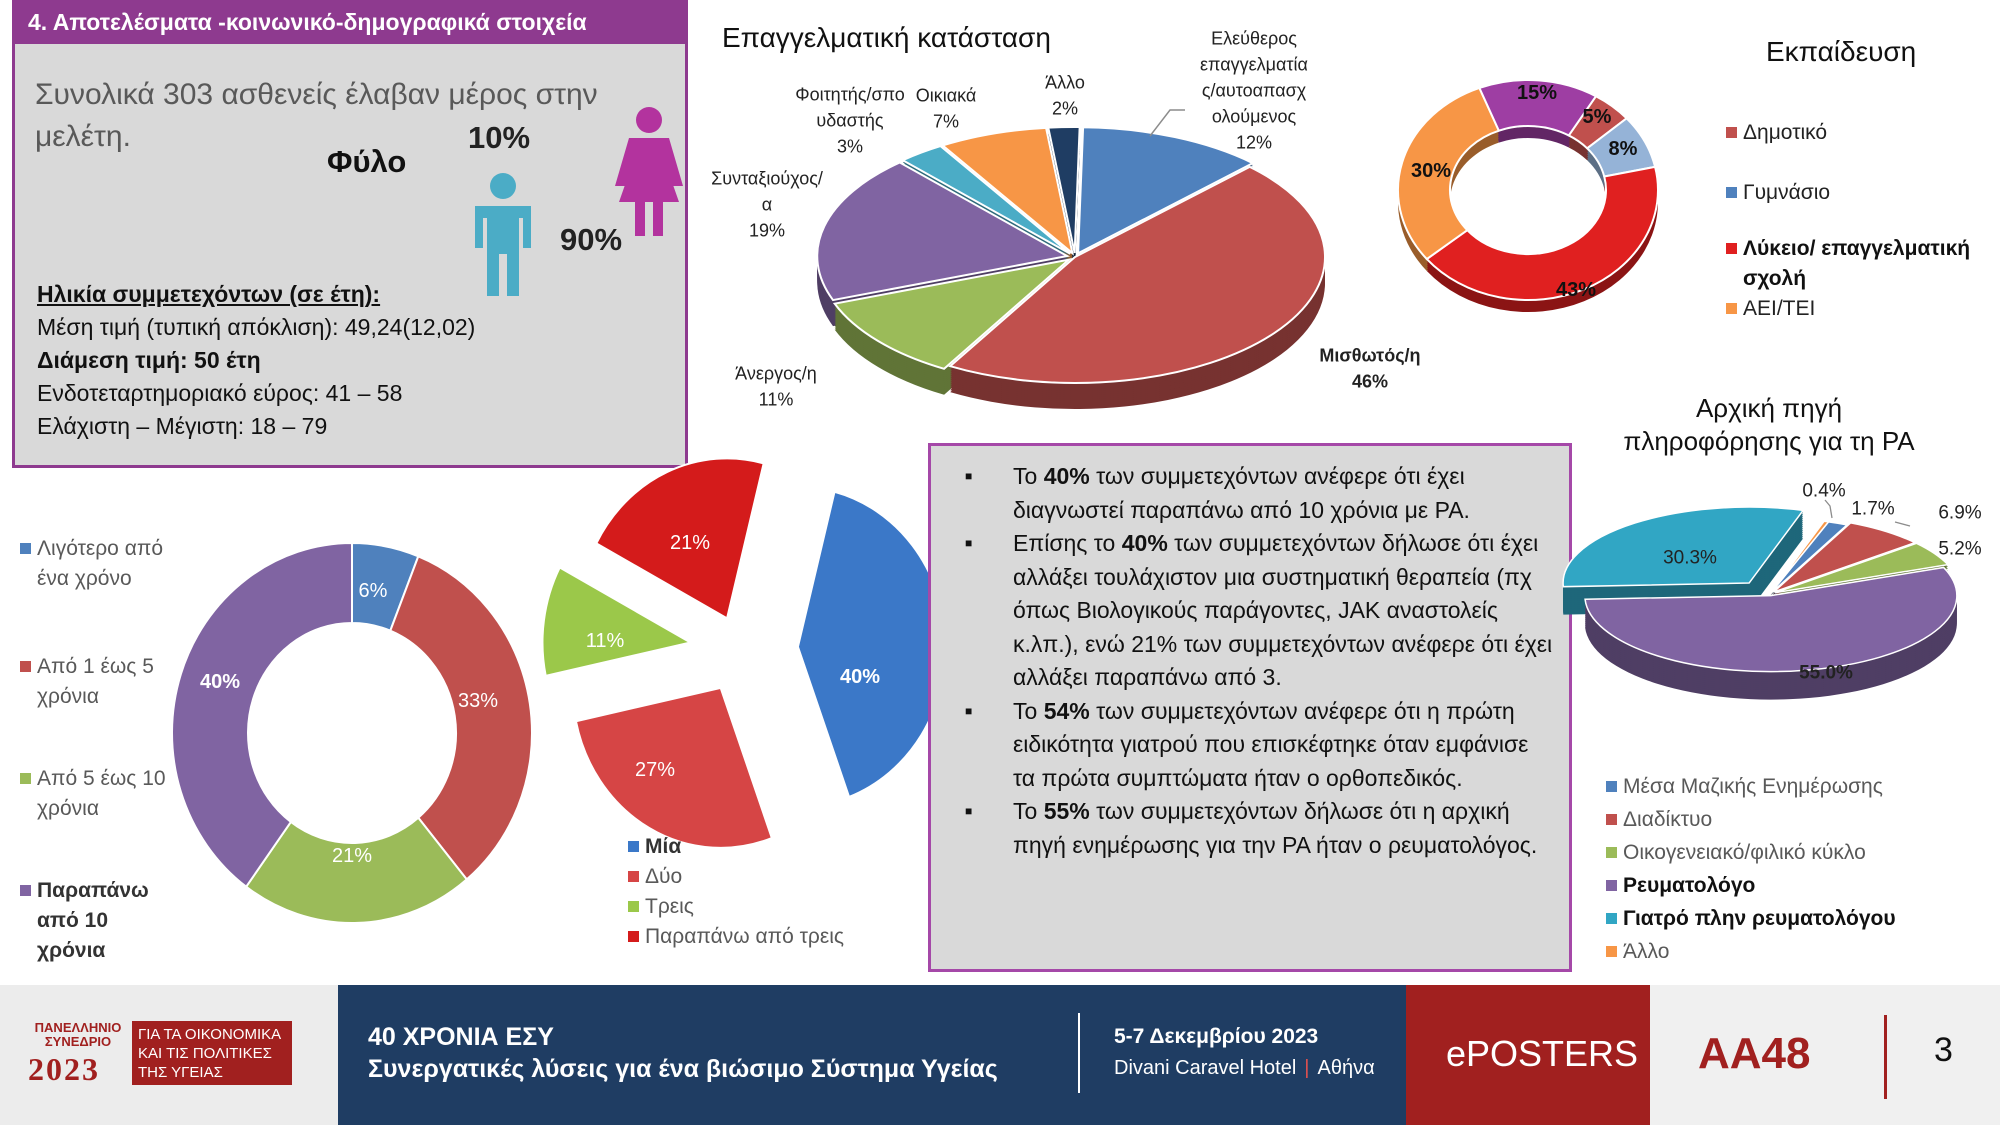  Describe the element at coordinates (1803, 854) in the screenshot. I see `legend-item: Οικογενειακό/φιλικό κύκλο` at that location.